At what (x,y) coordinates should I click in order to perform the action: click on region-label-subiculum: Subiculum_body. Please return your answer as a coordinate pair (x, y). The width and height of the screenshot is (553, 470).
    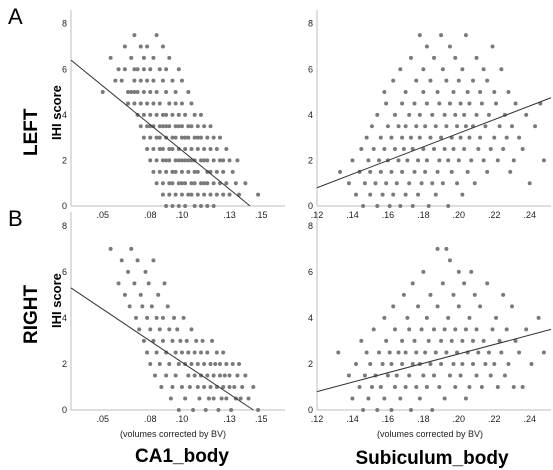
    Looking at the image, I should click on (432, 458).